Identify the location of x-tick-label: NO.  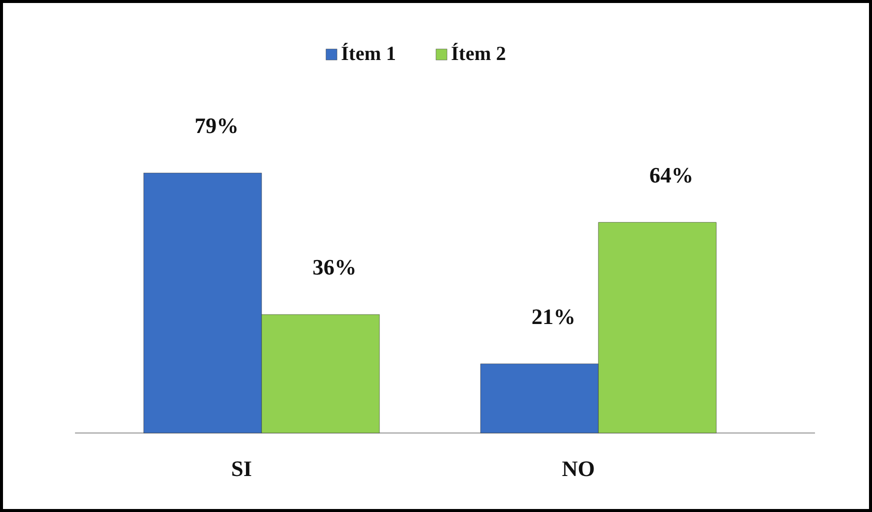
(578, 468).